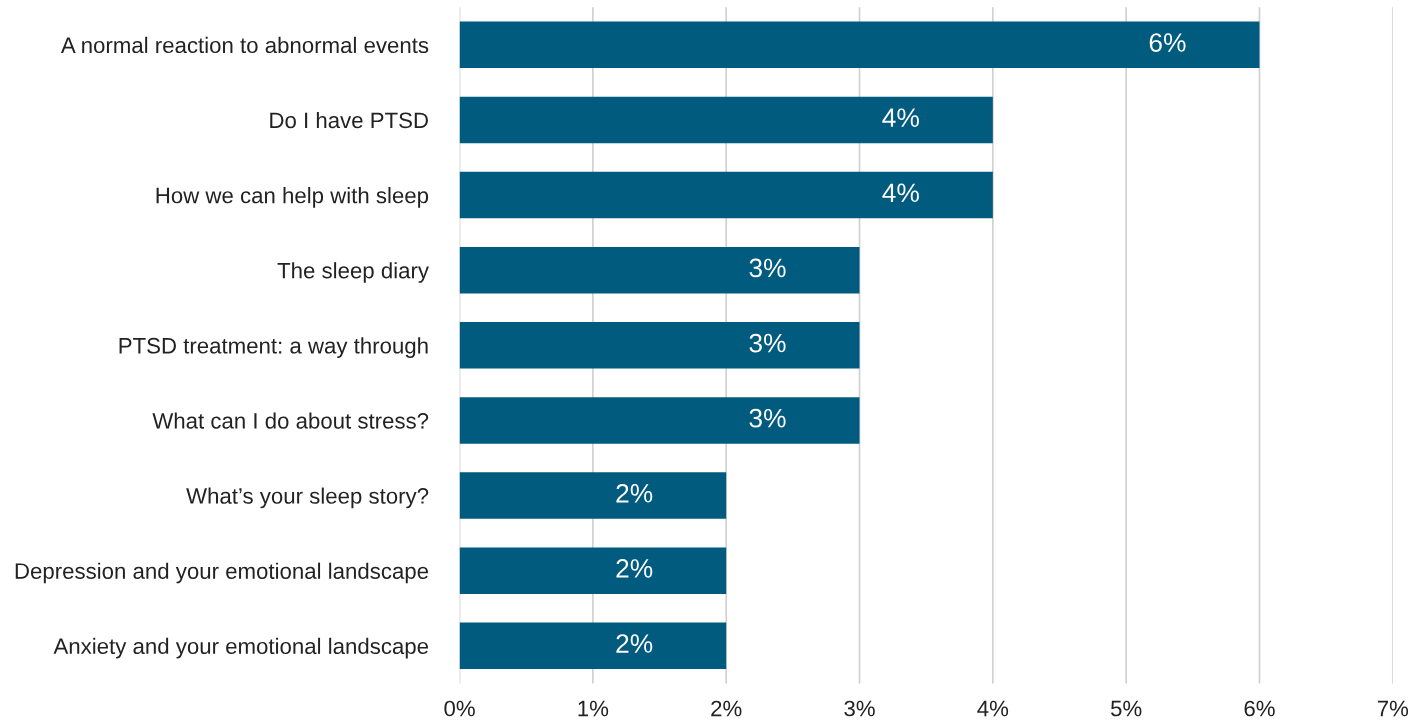  What do you see at coordinates (1126, 708) in the screenshot?
I see `x-tick-label: 5%` at bounding box center [1126, 708].